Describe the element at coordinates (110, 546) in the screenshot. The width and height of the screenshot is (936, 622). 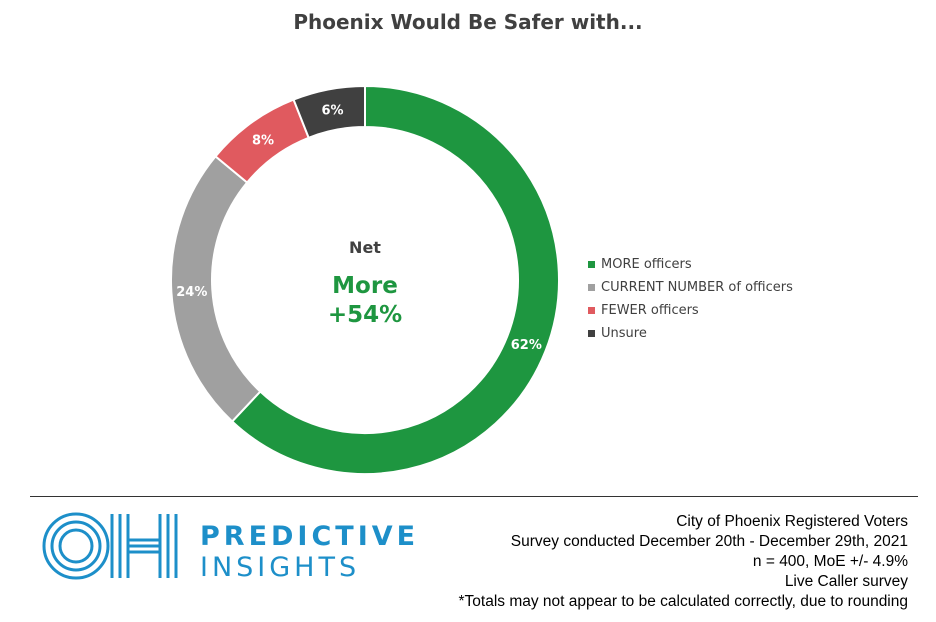
I see `oh-logo-icon` at that location.